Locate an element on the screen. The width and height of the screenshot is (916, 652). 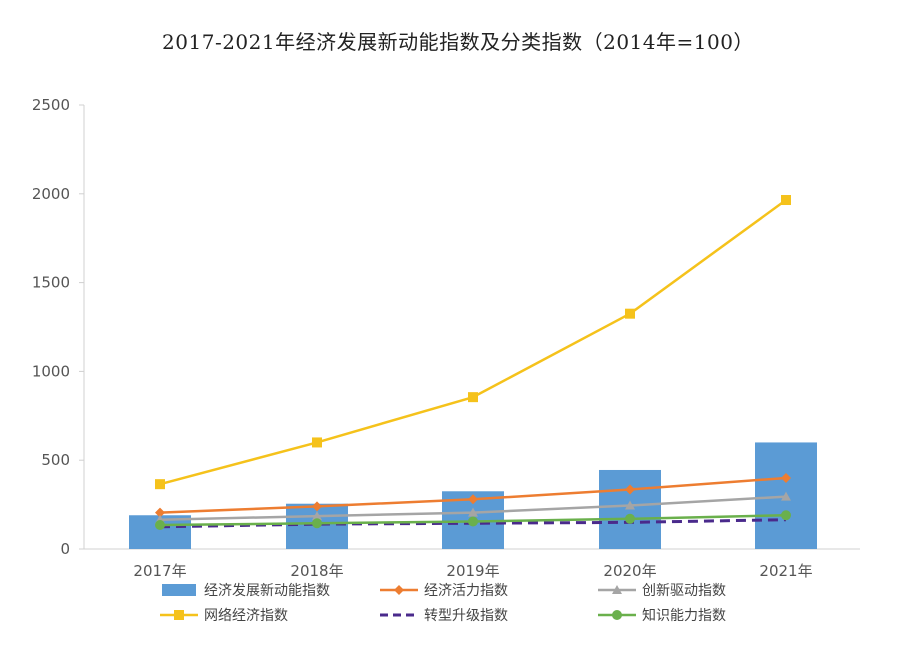
x-tick-label: 2019年 is located at coordinates (472, 571).